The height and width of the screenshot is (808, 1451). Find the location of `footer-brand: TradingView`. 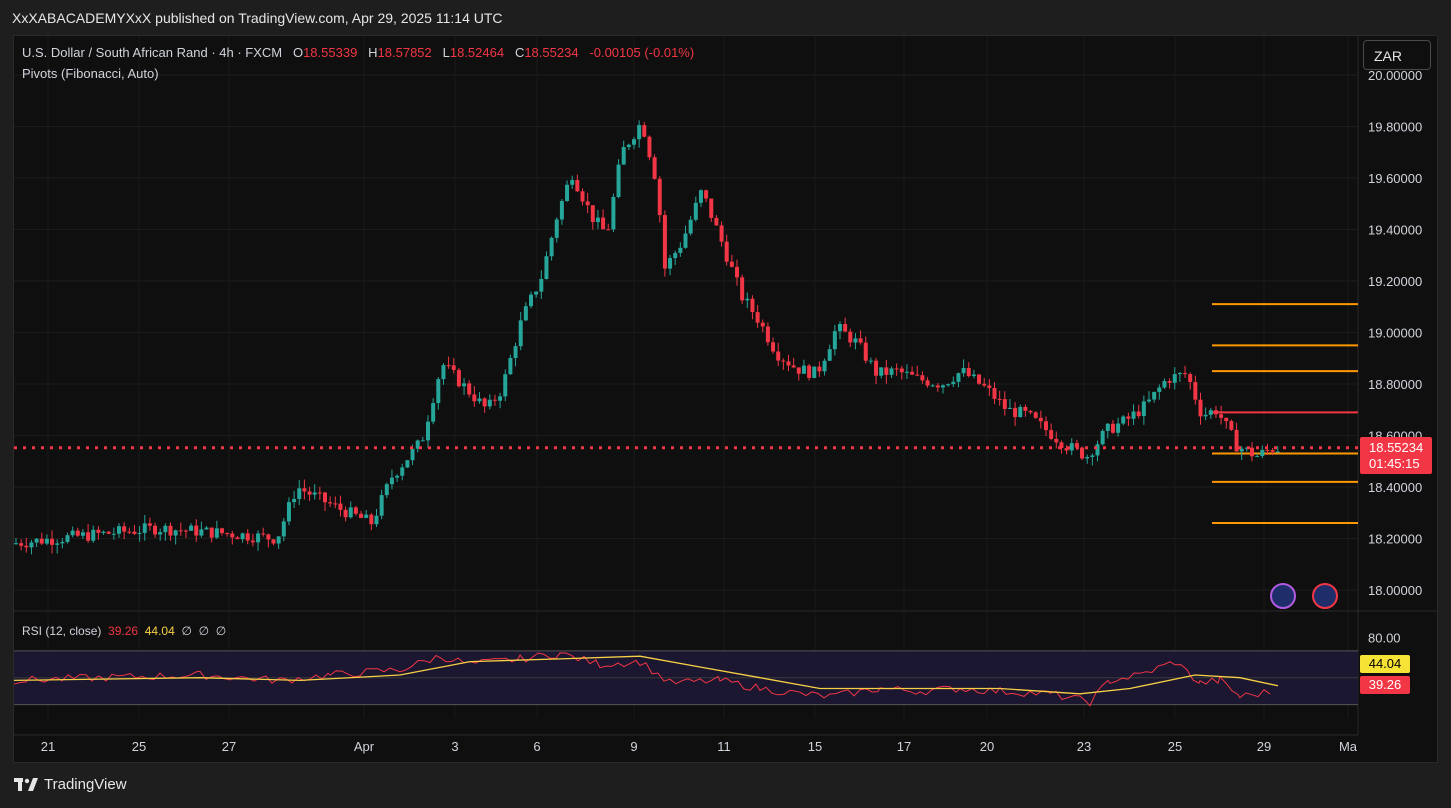

footer-brand: TradingView is located at coordinates (85, 784).